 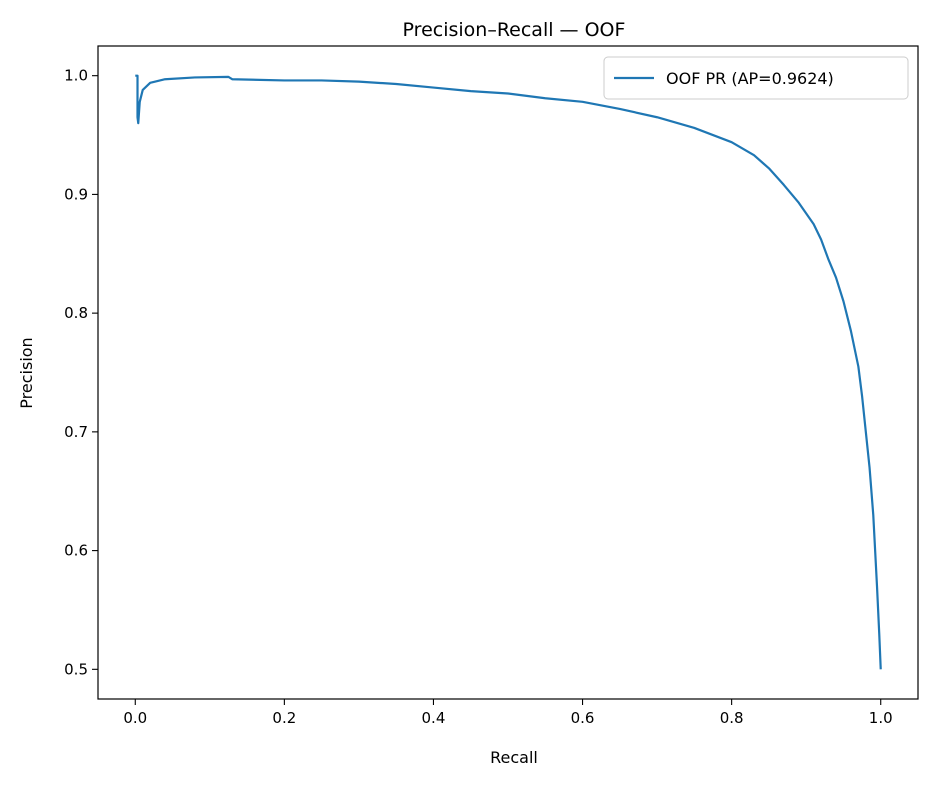 I want to click on y-tick-label: 0.9, so click(x=76, y=194).